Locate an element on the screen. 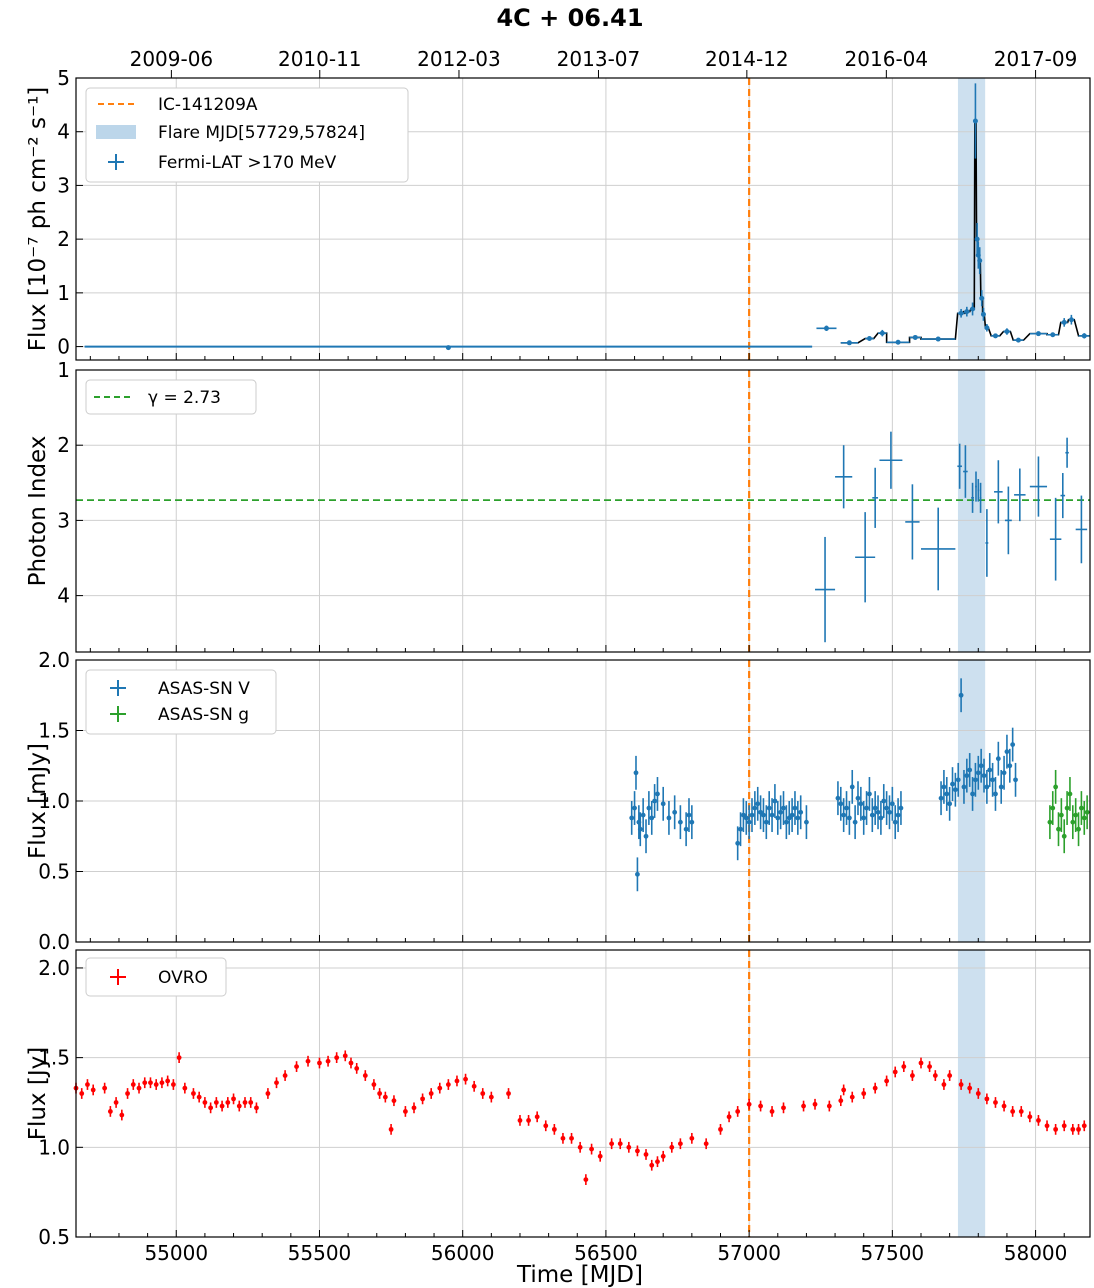 This screenshot has width=1094, height=1288. x-tick-label: 56000 is located at coordinates (463, 1253).